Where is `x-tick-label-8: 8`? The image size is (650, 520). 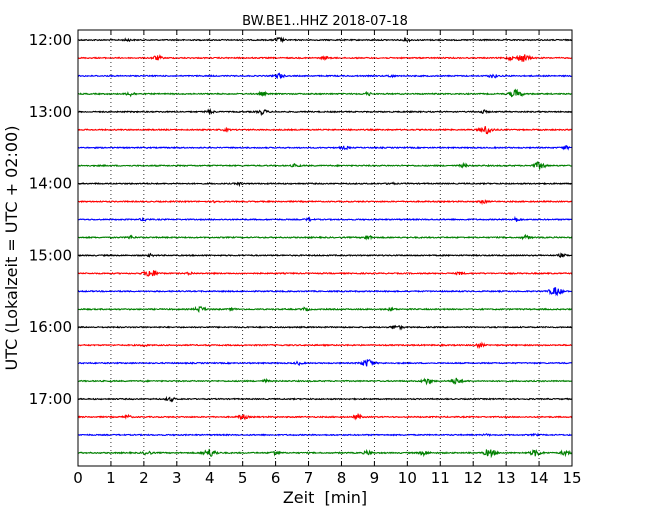
x-tick-label-8: 8 is located at coordinates (342, 478).